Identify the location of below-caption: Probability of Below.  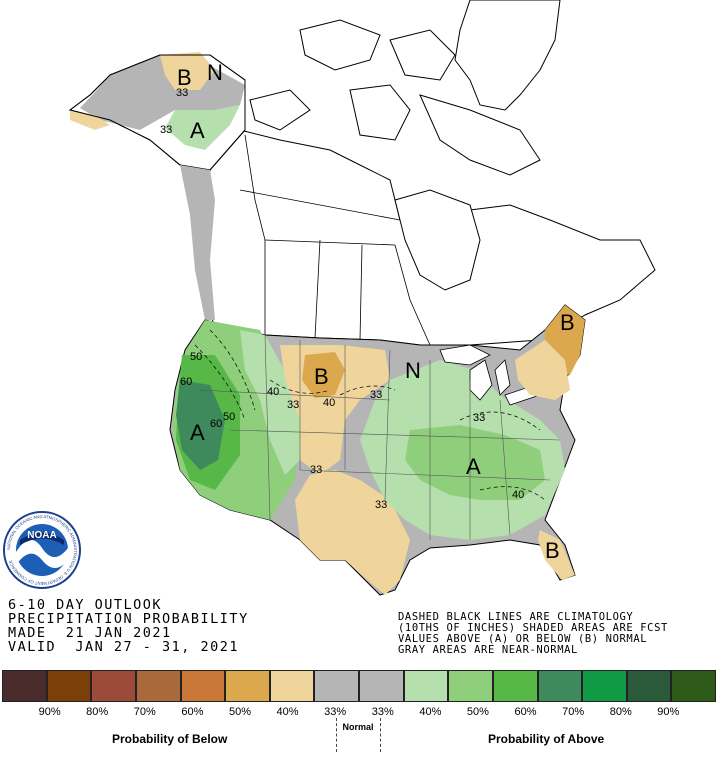
(170, 739).